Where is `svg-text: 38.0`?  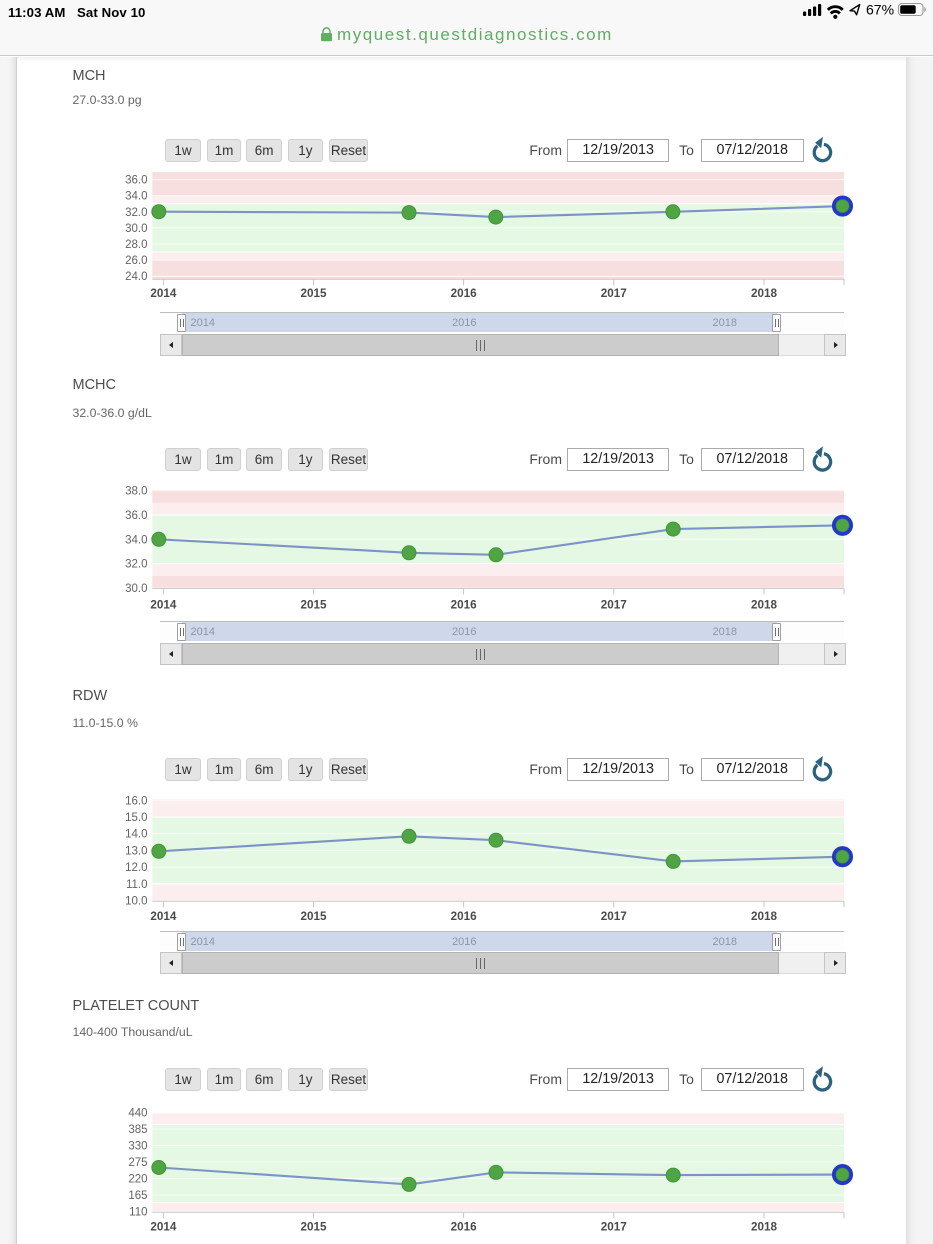
svg-text: 38.0 is located at coordinates (136, 492).